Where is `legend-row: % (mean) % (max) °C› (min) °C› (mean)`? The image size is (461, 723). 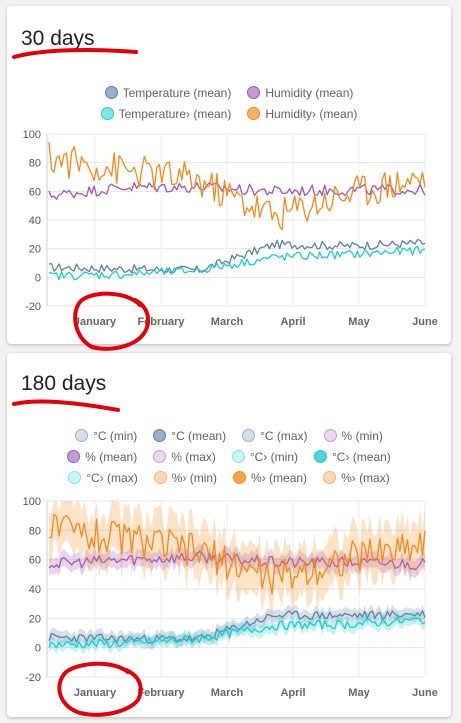
legend-row: % (mean) % (max) °C› (min) °C› (mean) is located at coordinates (229, 456).